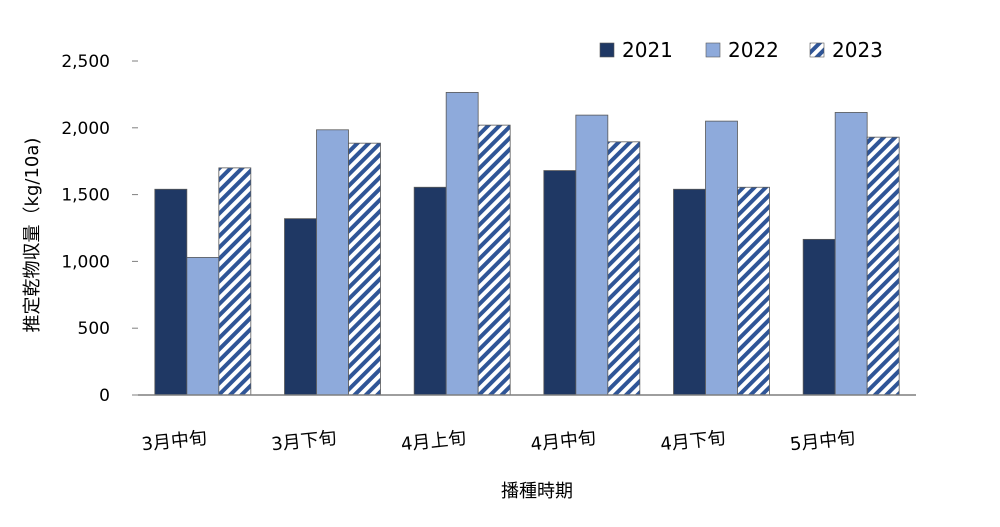  Describe the element at coordinates (822, 442) in the screenshot. I see `x-category-label: 5月中旬` at that location.